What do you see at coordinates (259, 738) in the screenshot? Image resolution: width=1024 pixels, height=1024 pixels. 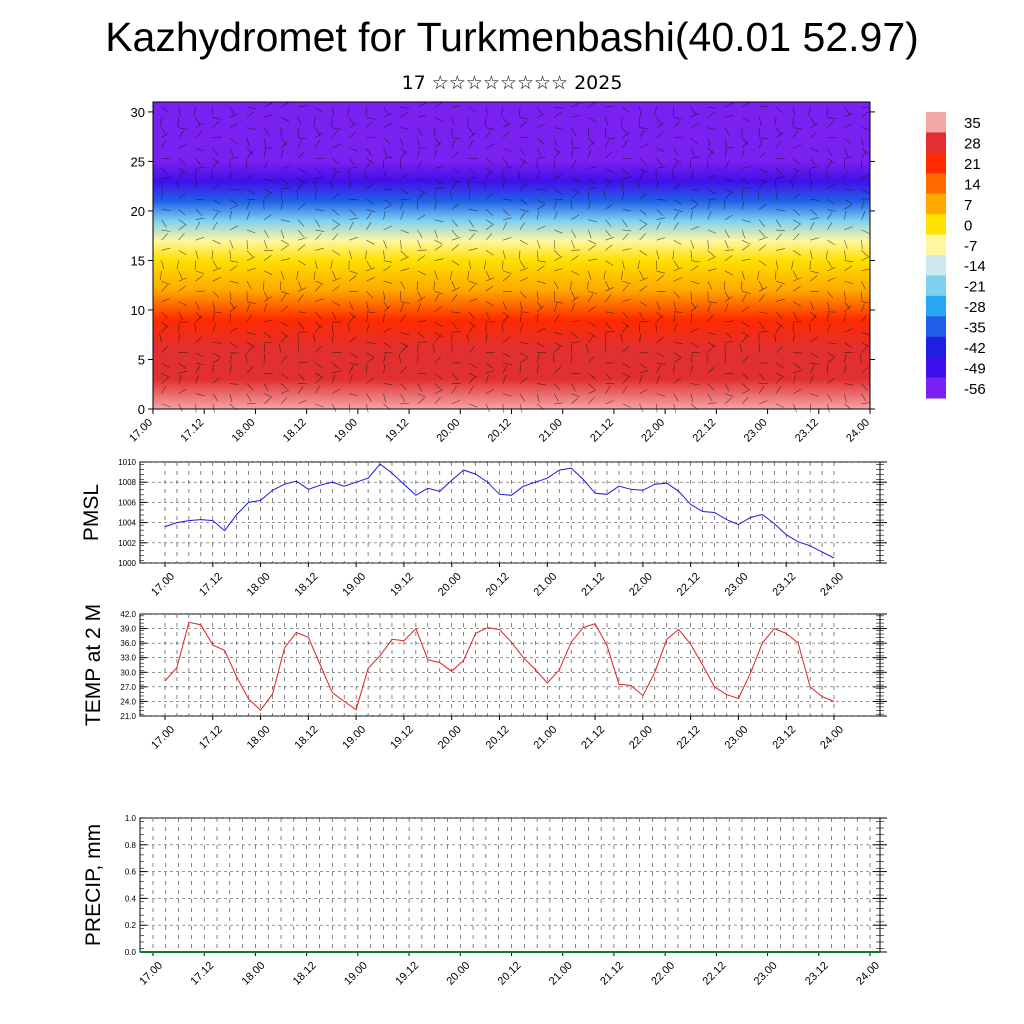 I see `x-tick-label: 18.00` at bounding box center [259, 738].